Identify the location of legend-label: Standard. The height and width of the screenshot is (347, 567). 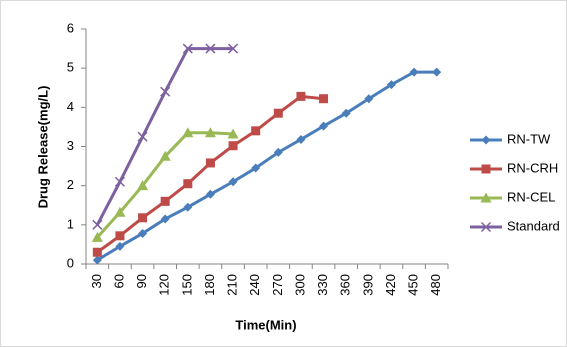
(533, 225).